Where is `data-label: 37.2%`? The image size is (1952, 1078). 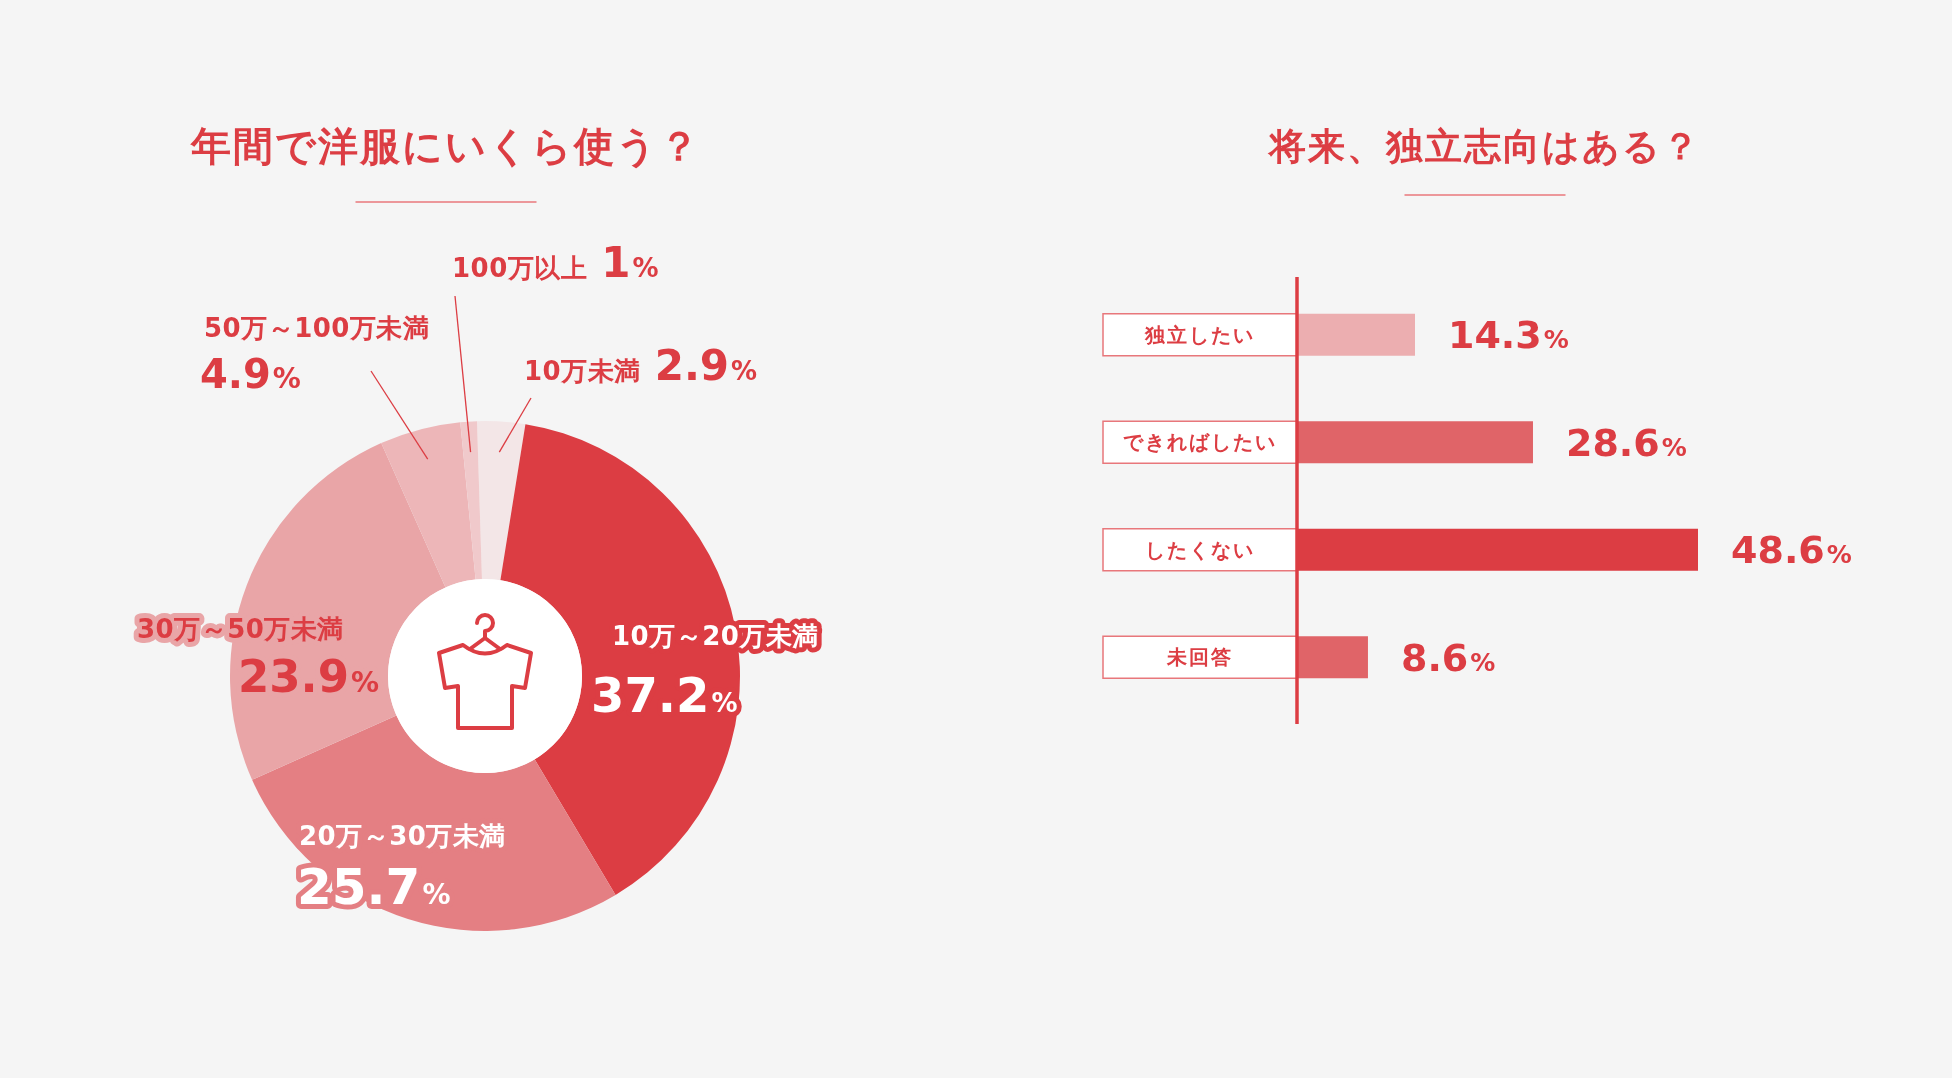
data-label: 37.2% is located at coordinates (664, 695).